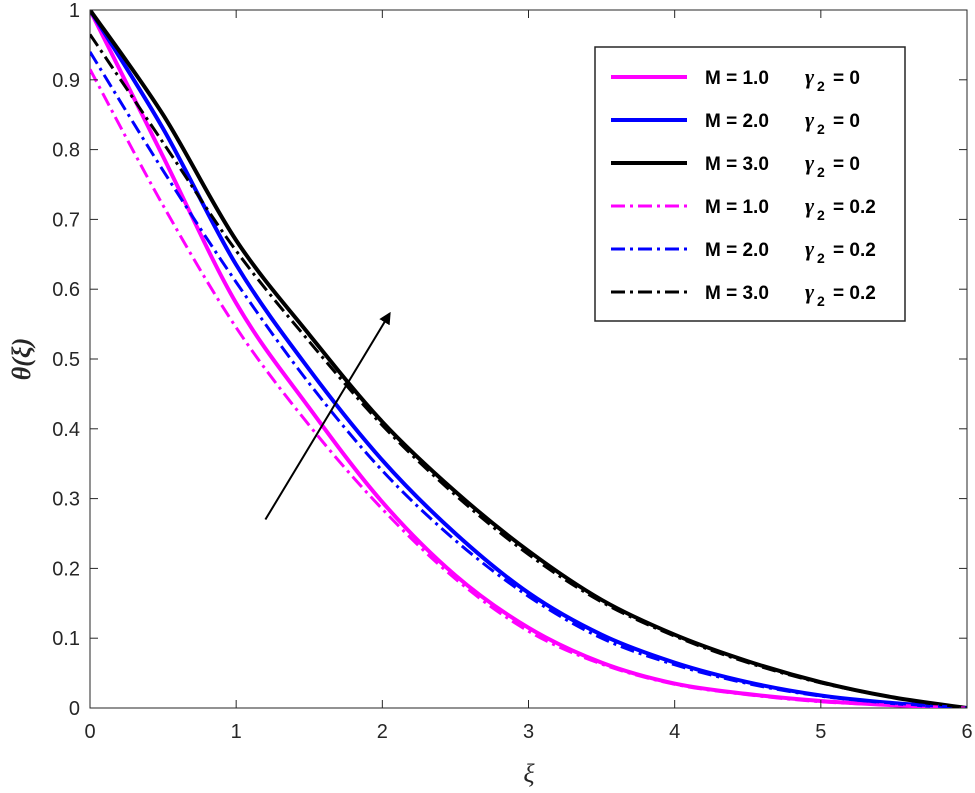  I want to click on trend-arrow, so click(327, 416).